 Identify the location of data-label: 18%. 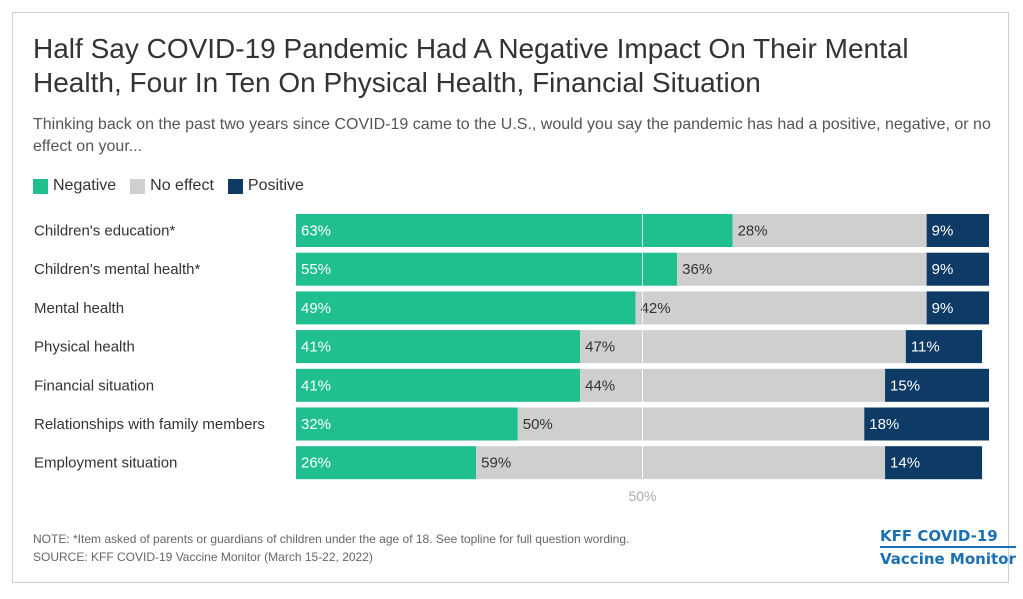
(884, 424).